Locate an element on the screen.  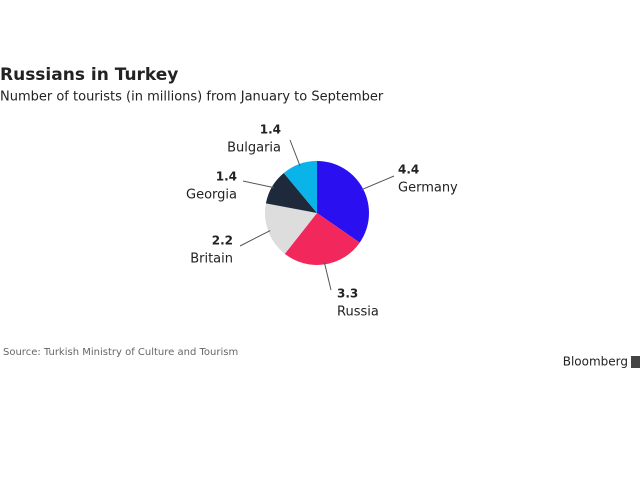
category-label: Germany is located at coordinates (428, 188).